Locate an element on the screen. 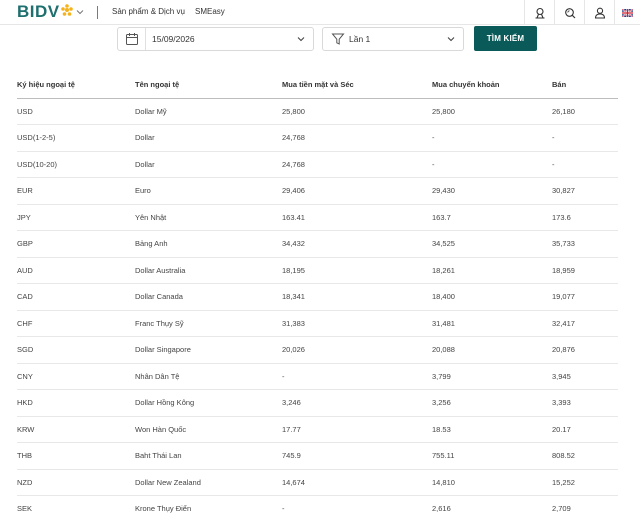 Image resolution: width=640 pixels, height=520 pixels. currency-name: Nhân Dân Tệ is located at coordinates (208, 376).